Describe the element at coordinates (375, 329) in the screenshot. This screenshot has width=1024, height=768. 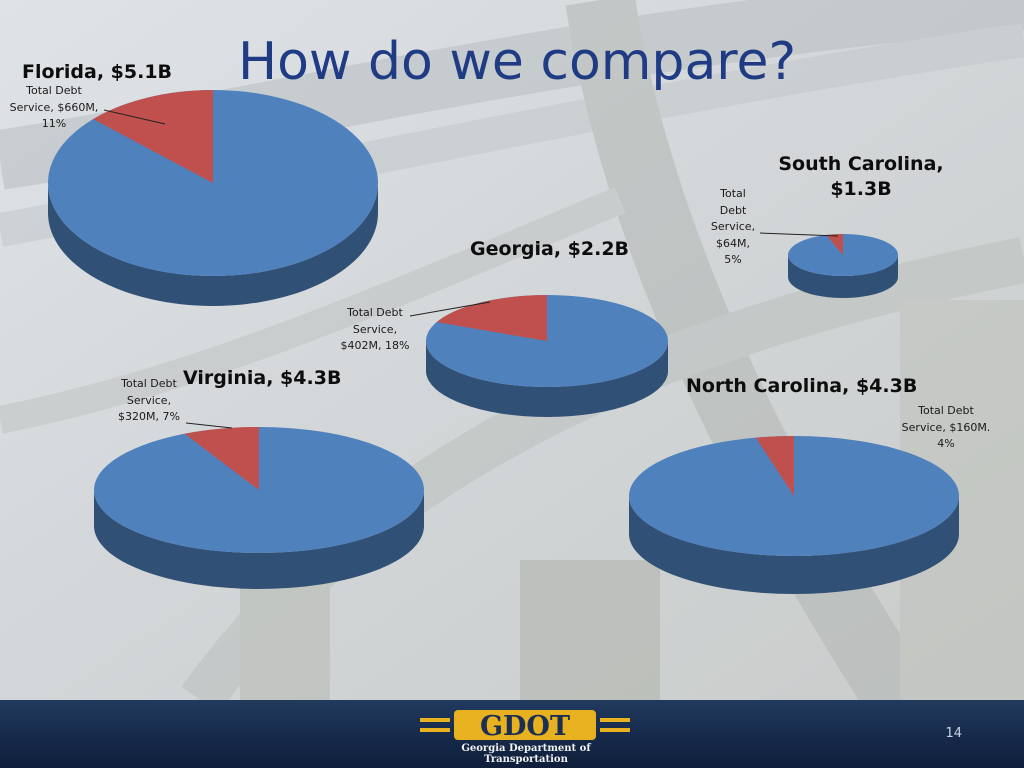
I see `slice-label-georgia: Total Debt Service, $402M, 18%` at that location.